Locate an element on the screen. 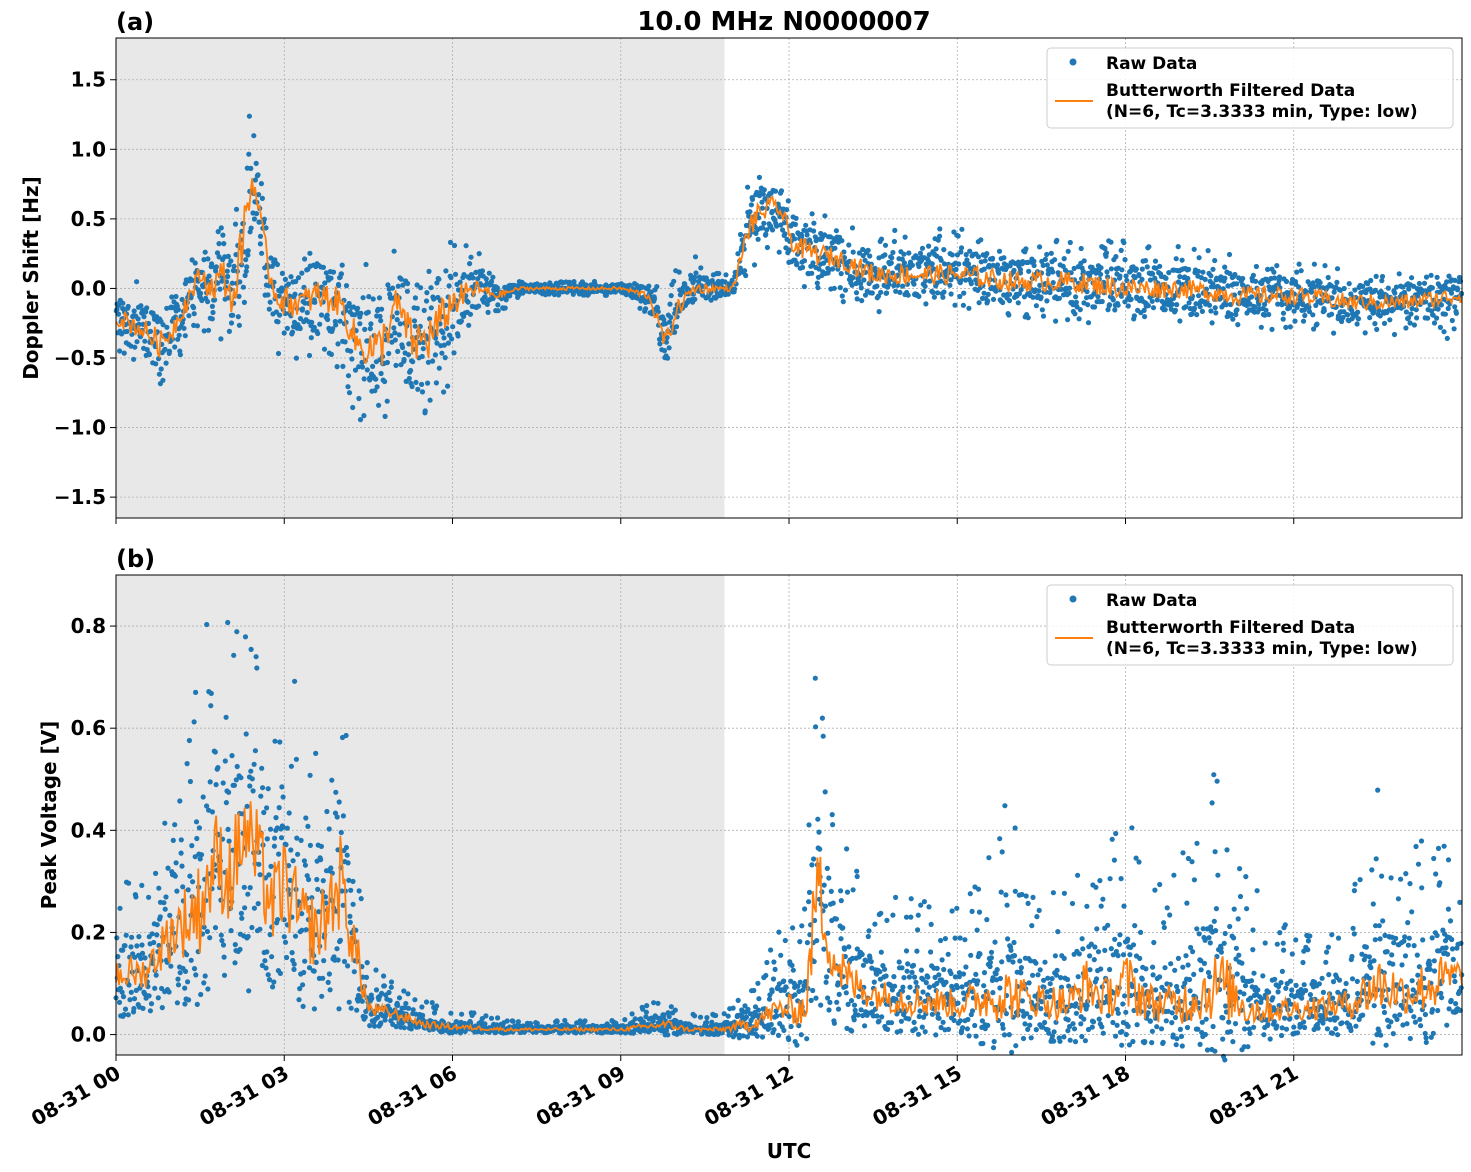 Image resolution: width=1471 pixels, height=1172 pixels. y-tick-label: −0.5 is located at coordinates (80, 358).